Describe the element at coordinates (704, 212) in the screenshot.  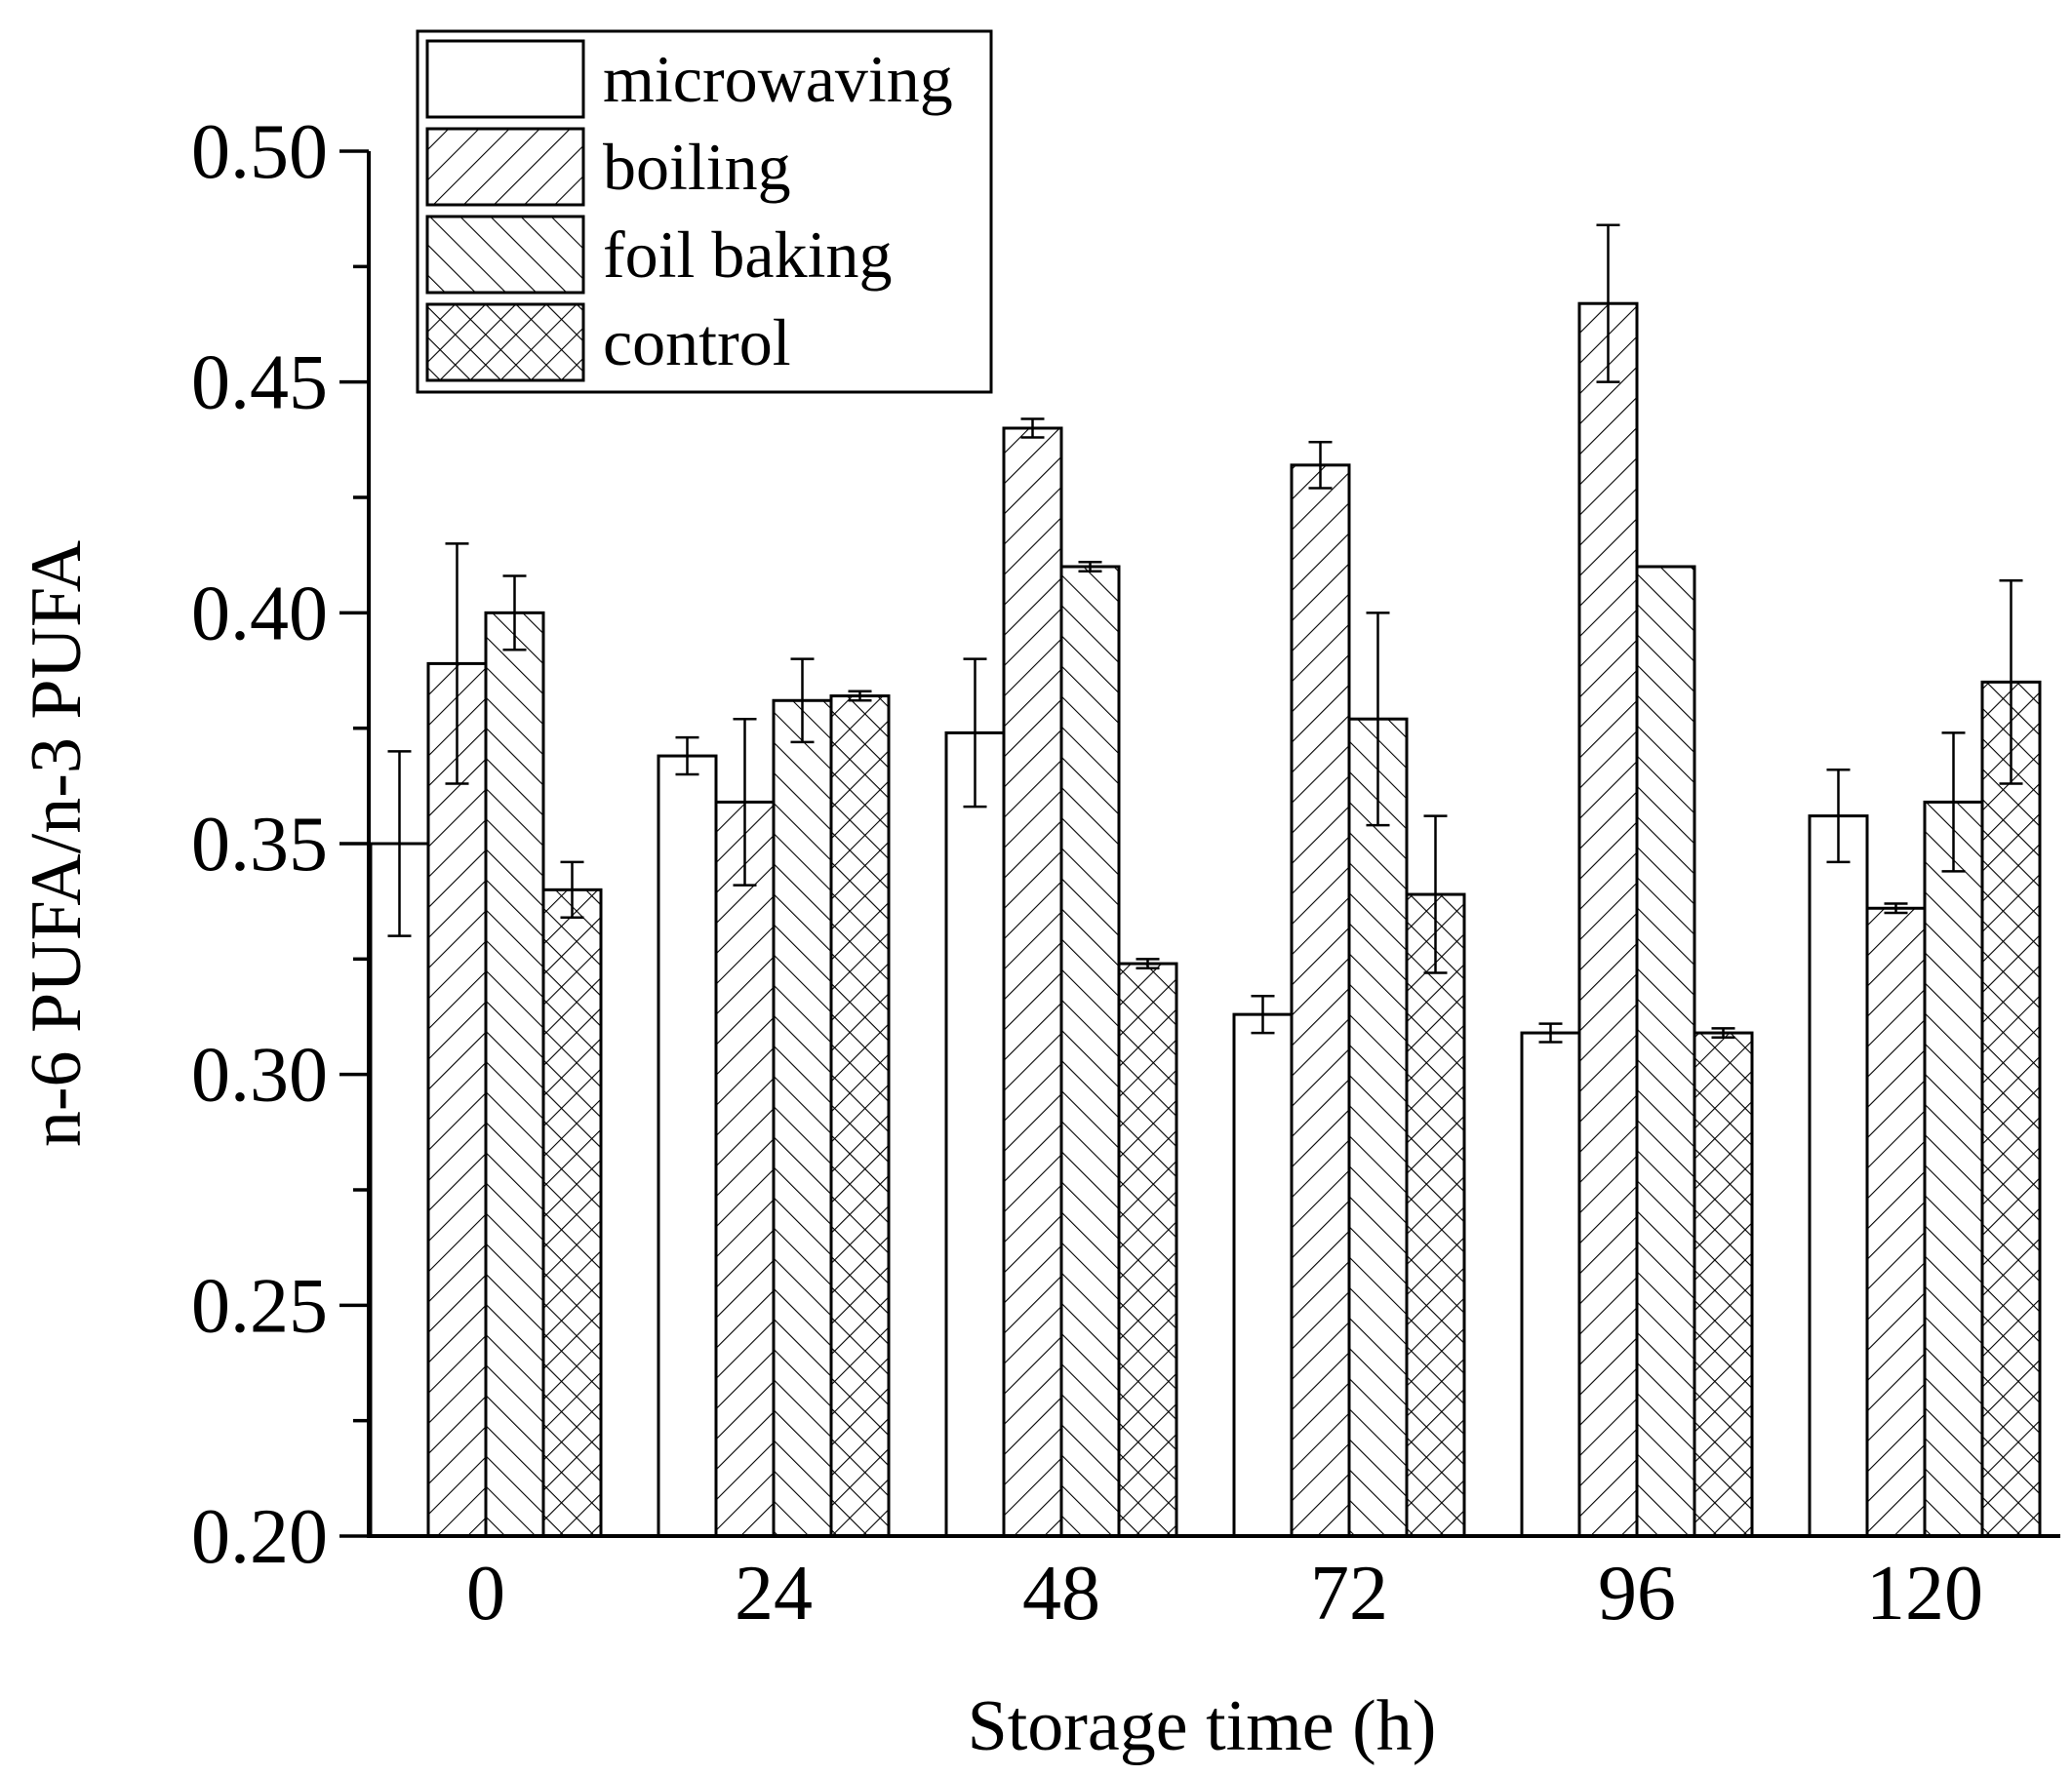
I see `legend: microwaving boiling foil baking control` at that location.